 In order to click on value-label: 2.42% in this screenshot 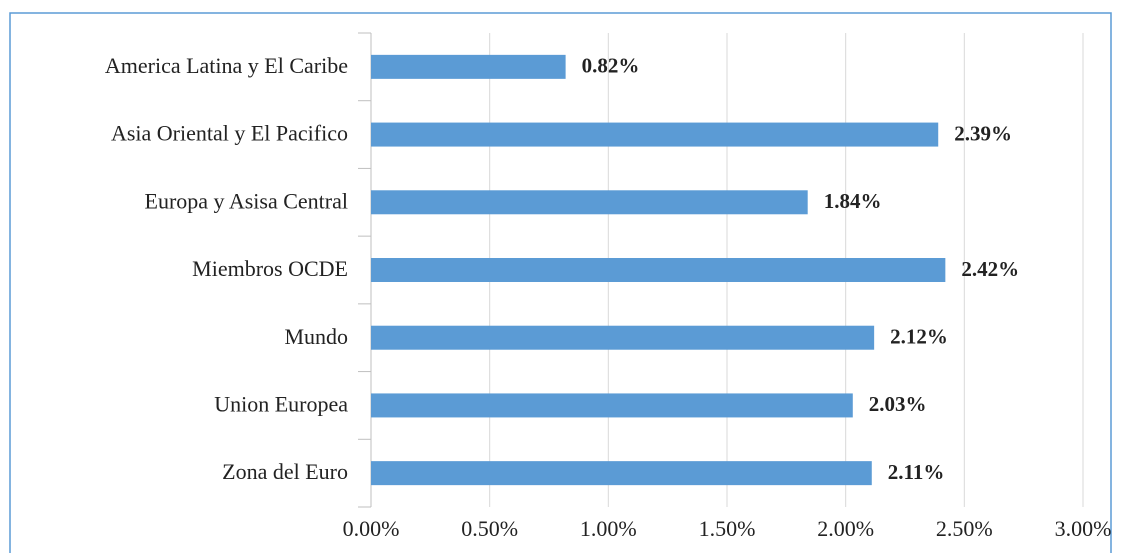, I will do `click(990, 269)`.